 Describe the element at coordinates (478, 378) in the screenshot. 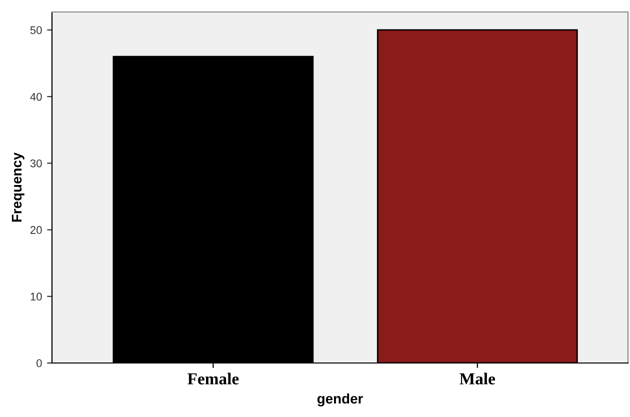

I see `x-tick-label: Male` at that location.